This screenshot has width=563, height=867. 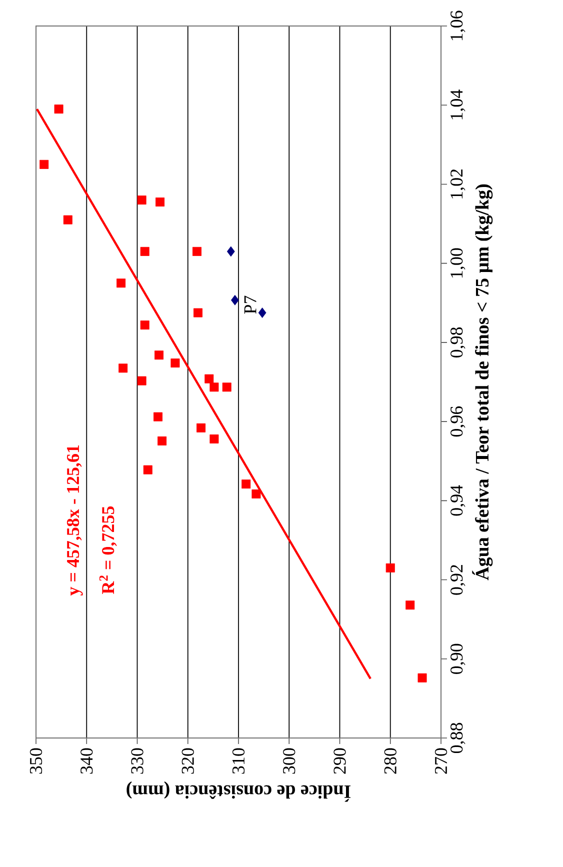 I want to click on x-tick-label: 350, so click(x=36, y=761).